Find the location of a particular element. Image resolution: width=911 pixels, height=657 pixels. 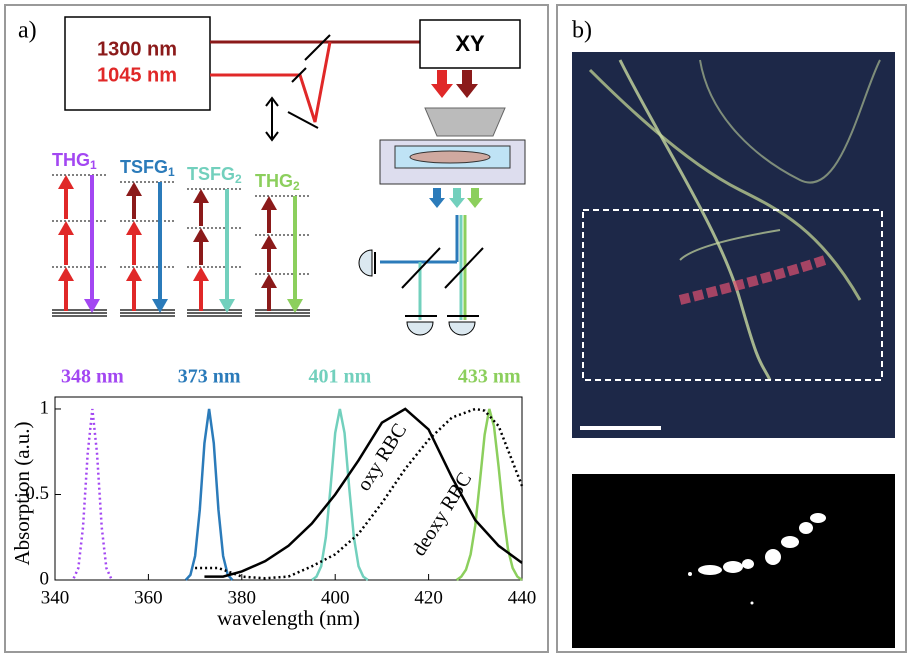

panel-label: b) is located at coordinates (582, 31).